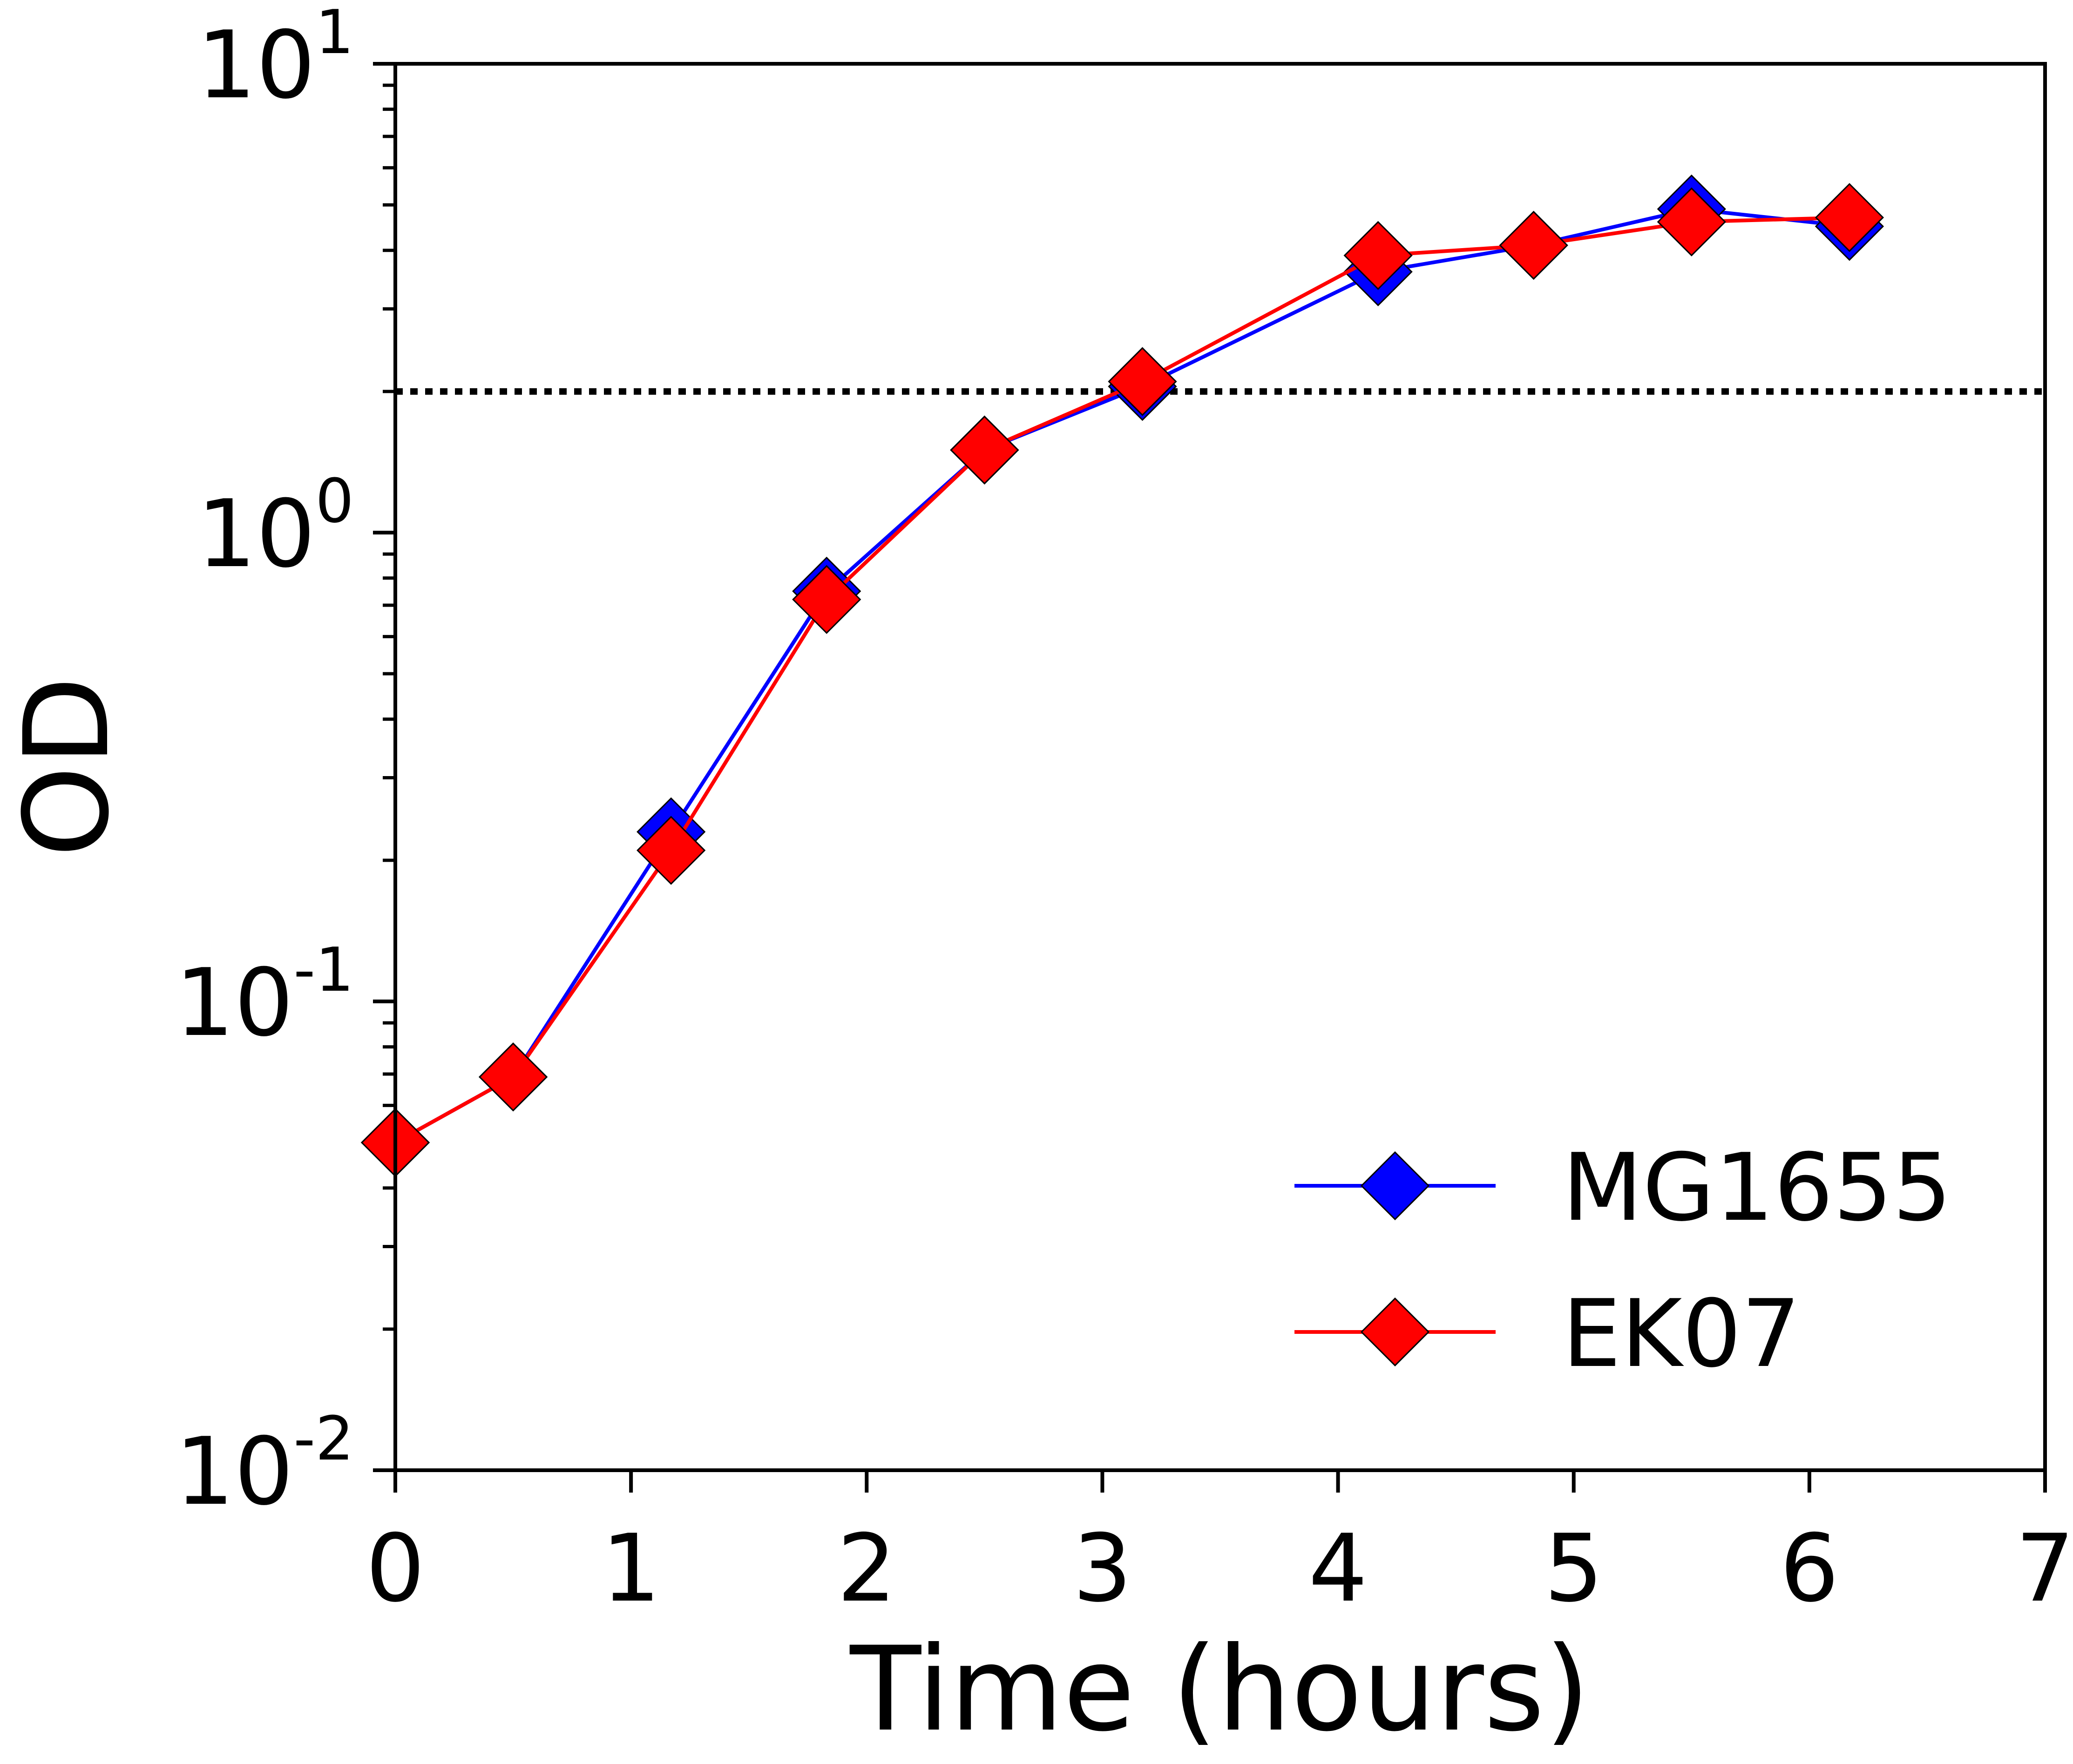  I want to click on x-tick-label: 3, so click(1102, 1569).